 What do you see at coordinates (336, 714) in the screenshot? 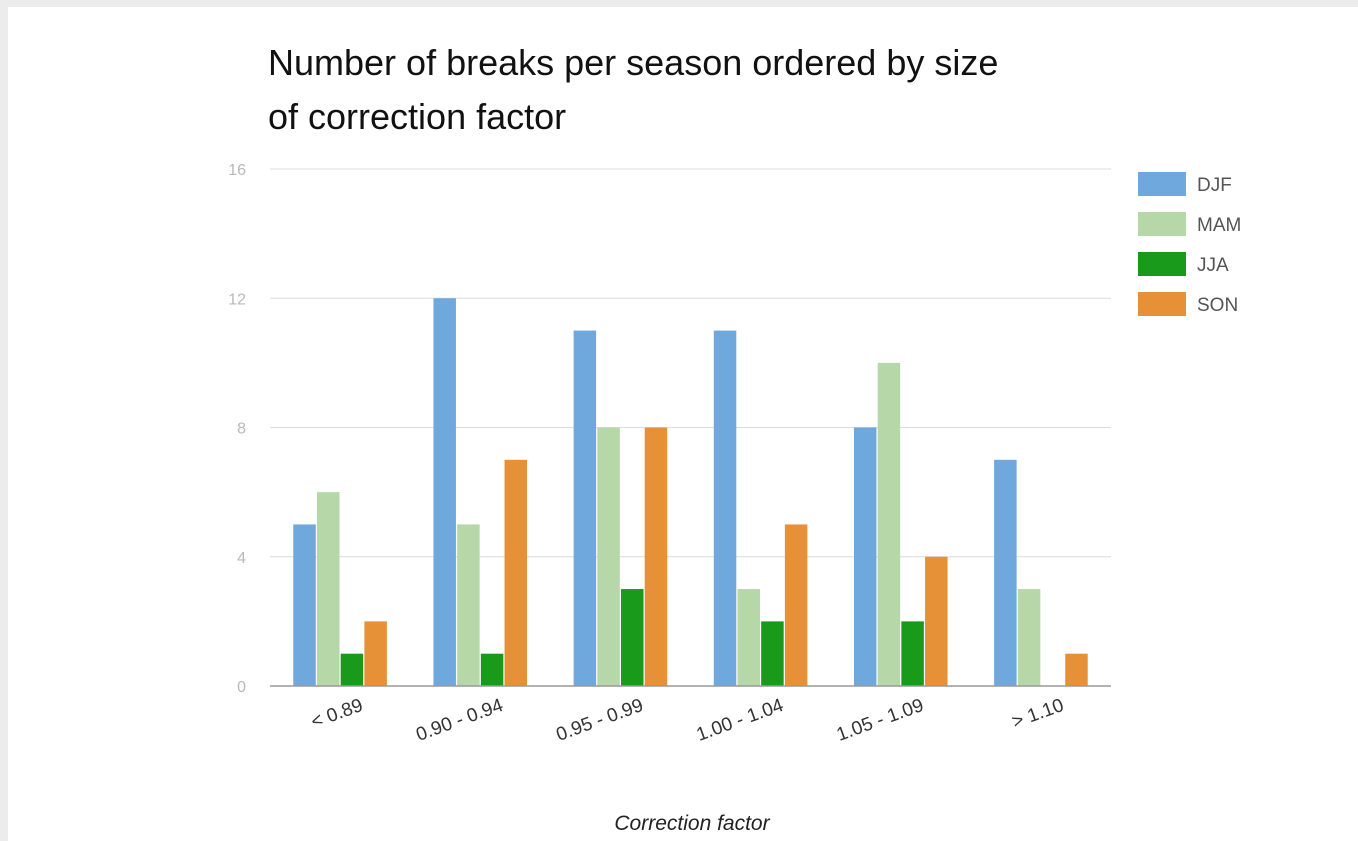
I see `x-tick-label: < 0.89` at bounding box center [336, 714].